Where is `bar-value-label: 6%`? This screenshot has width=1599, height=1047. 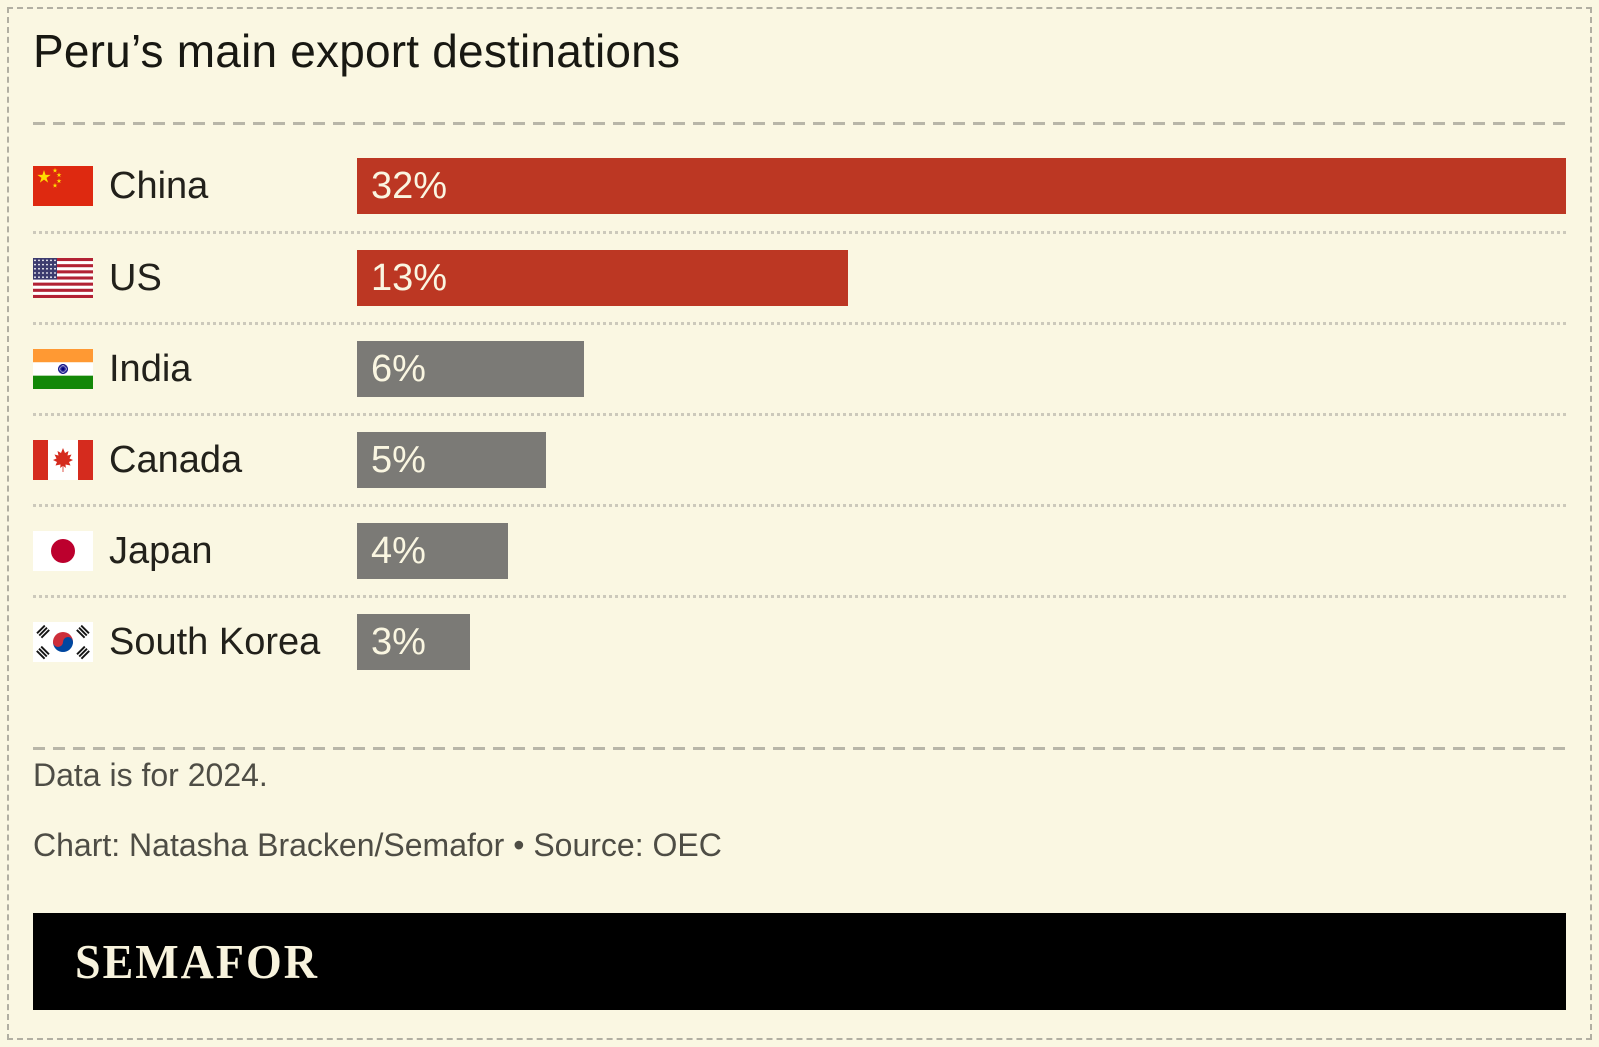 bar-value-label: 6% is located at coordinates (398, 369).